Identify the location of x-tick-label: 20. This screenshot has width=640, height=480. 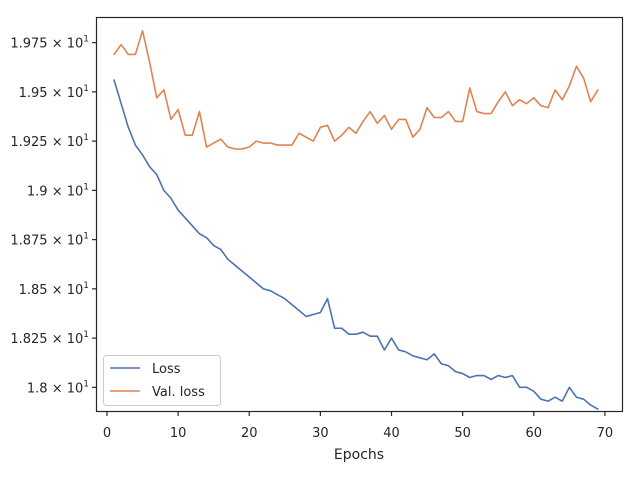
(249, 433).